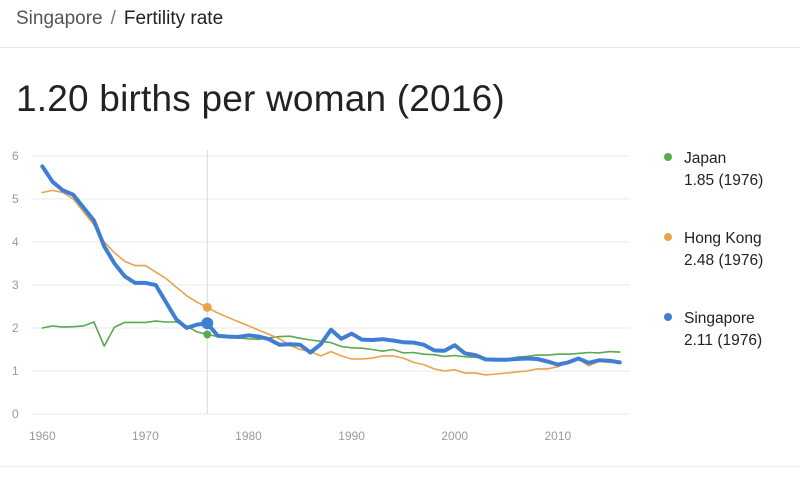  Describe the element at coordinates (15, 242) in the screenshot. I see `y-tick-label-4: 4` at that location.